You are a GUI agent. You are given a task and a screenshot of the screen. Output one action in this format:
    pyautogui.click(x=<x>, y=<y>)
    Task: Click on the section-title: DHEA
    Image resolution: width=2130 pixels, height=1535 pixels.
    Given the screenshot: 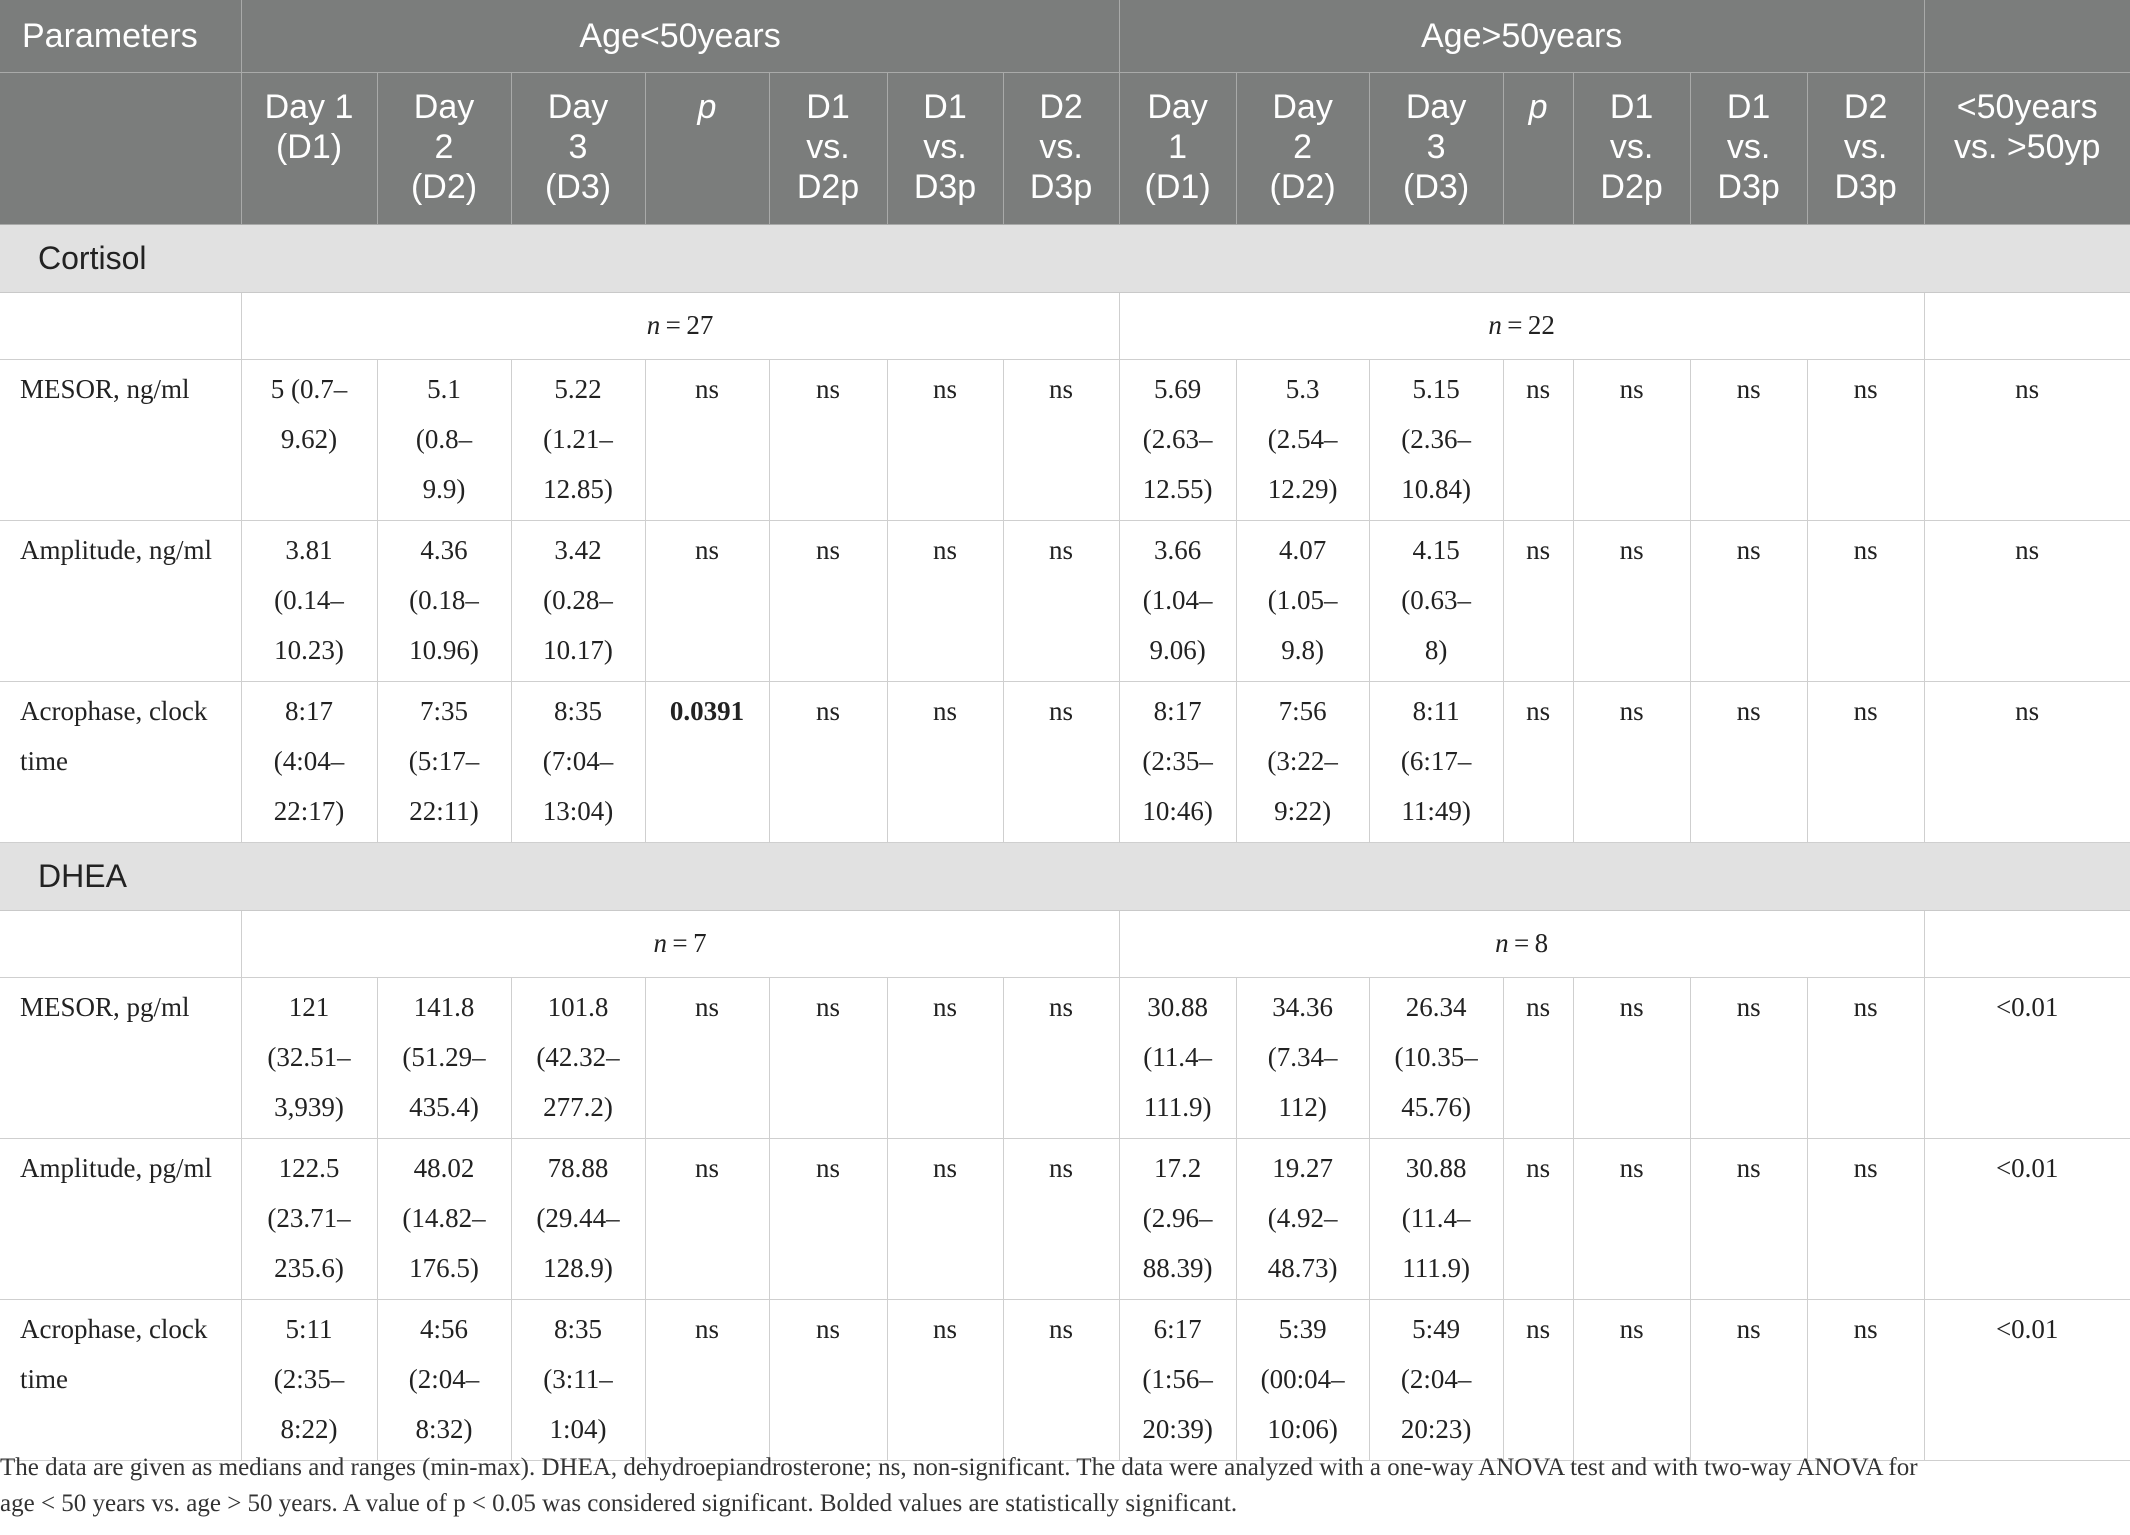 What is the action you would take?
    pyautogui.click(x=1065, y=876)
    